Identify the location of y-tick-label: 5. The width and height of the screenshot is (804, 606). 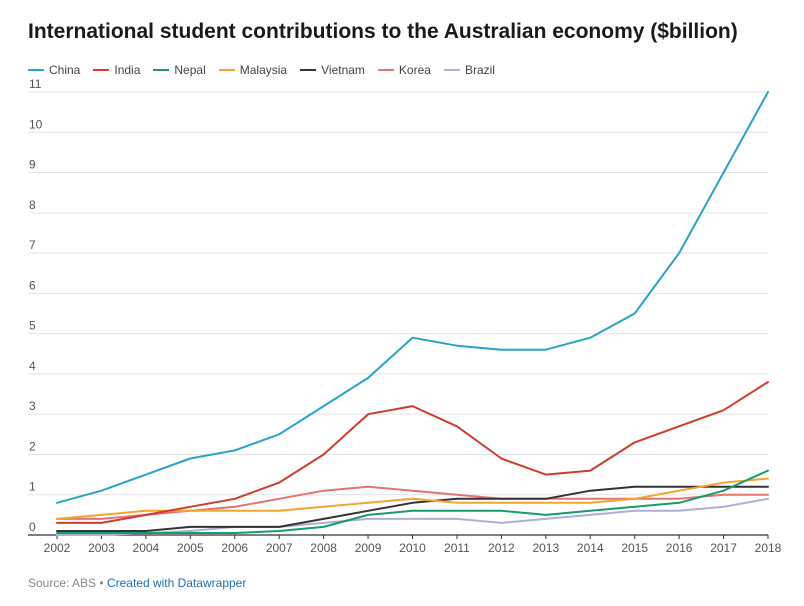
(32, 326).